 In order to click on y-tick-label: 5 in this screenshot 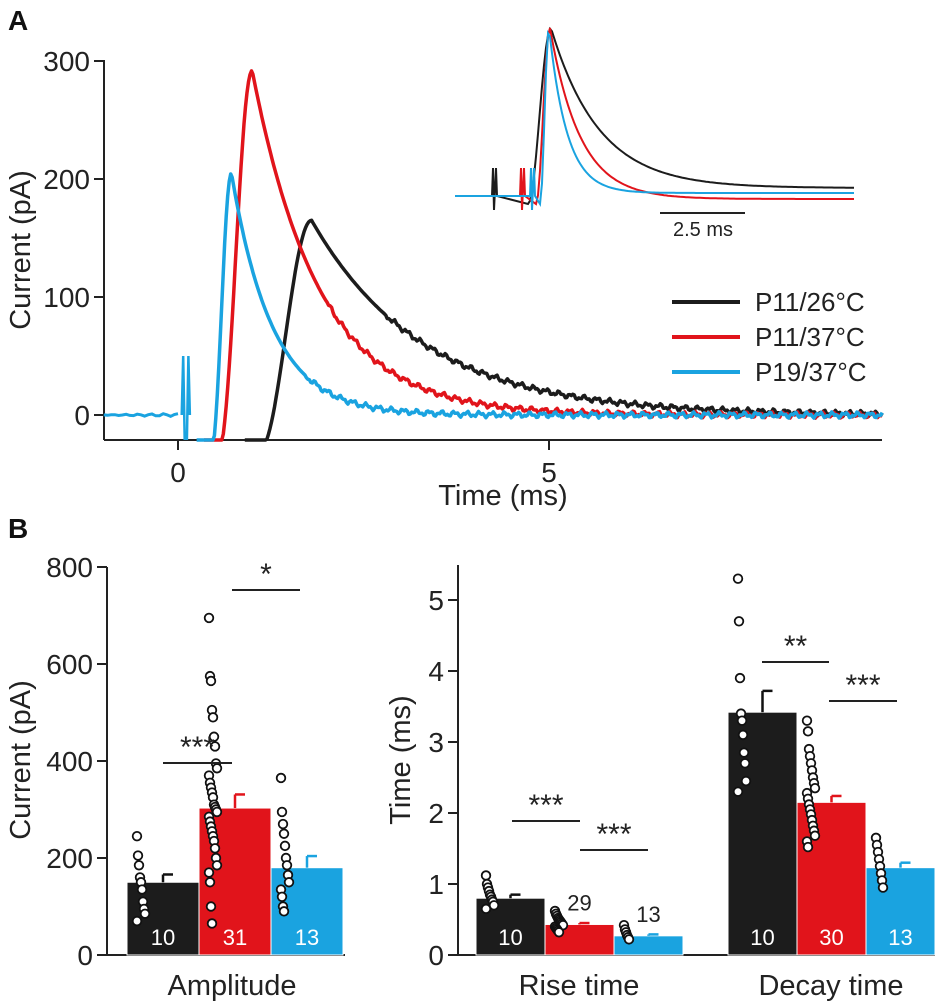, I will do `click(436, 600)`.